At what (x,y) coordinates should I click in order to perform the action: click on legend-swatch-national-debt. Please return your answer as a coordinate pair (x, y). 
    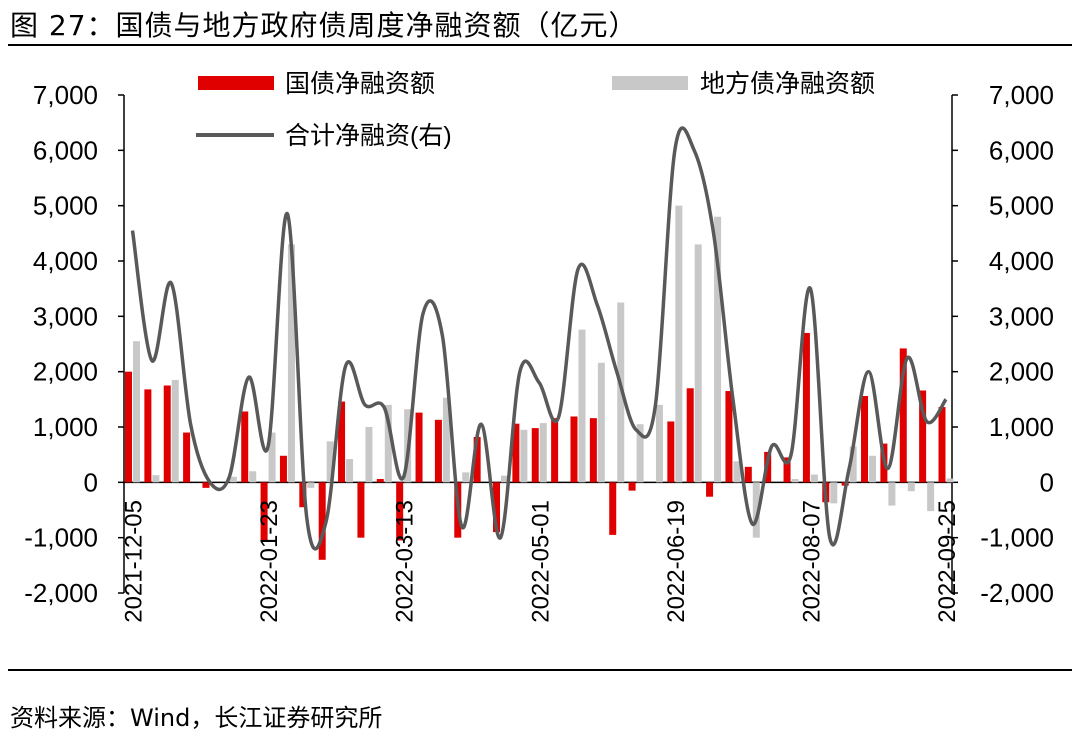
    Looking at the image, I should click on (236, 83).